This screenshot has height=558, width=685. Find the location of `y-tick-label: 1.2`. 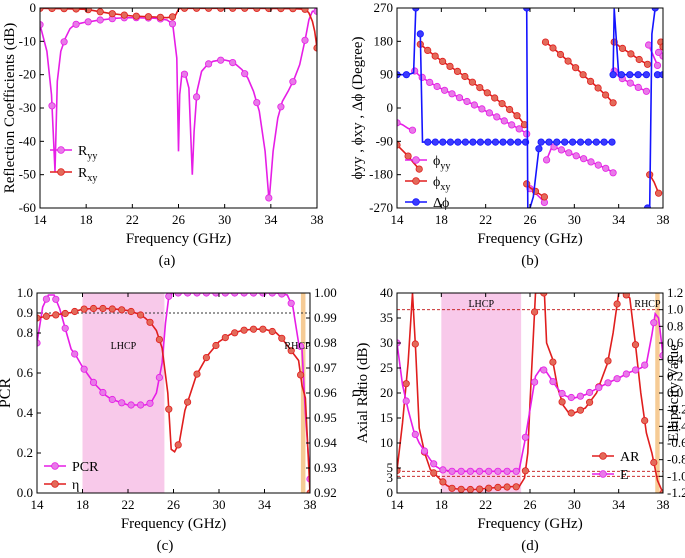

y-tick-label: 1.2 is located at coordinates (675, 292).